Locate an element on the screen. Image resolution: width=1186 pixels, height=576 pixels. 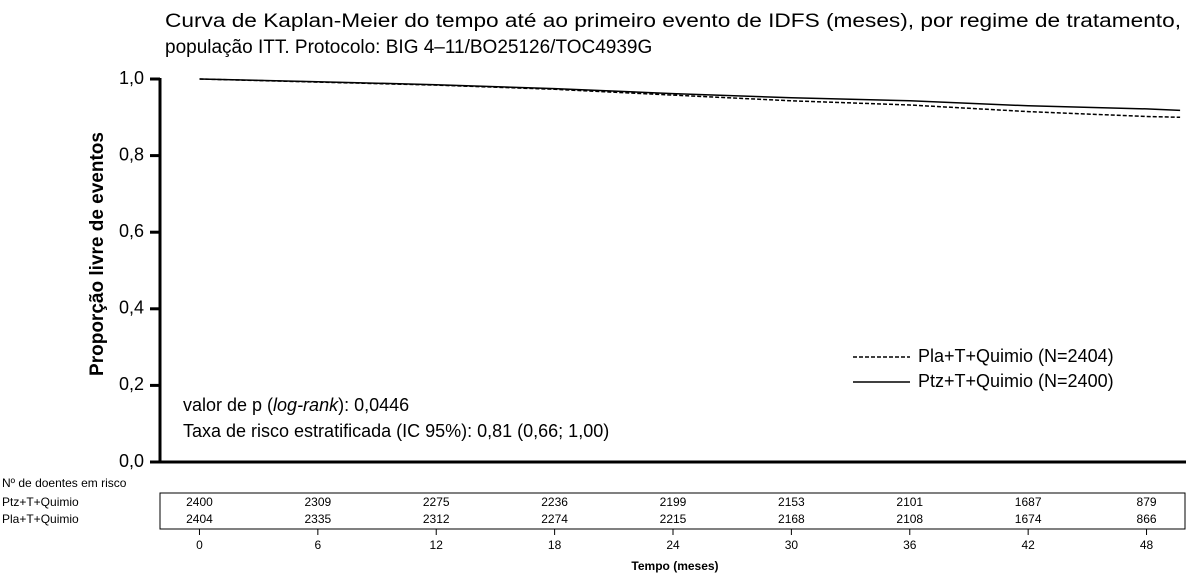
risk-count: 2199 is located at coordinates (673, 502).